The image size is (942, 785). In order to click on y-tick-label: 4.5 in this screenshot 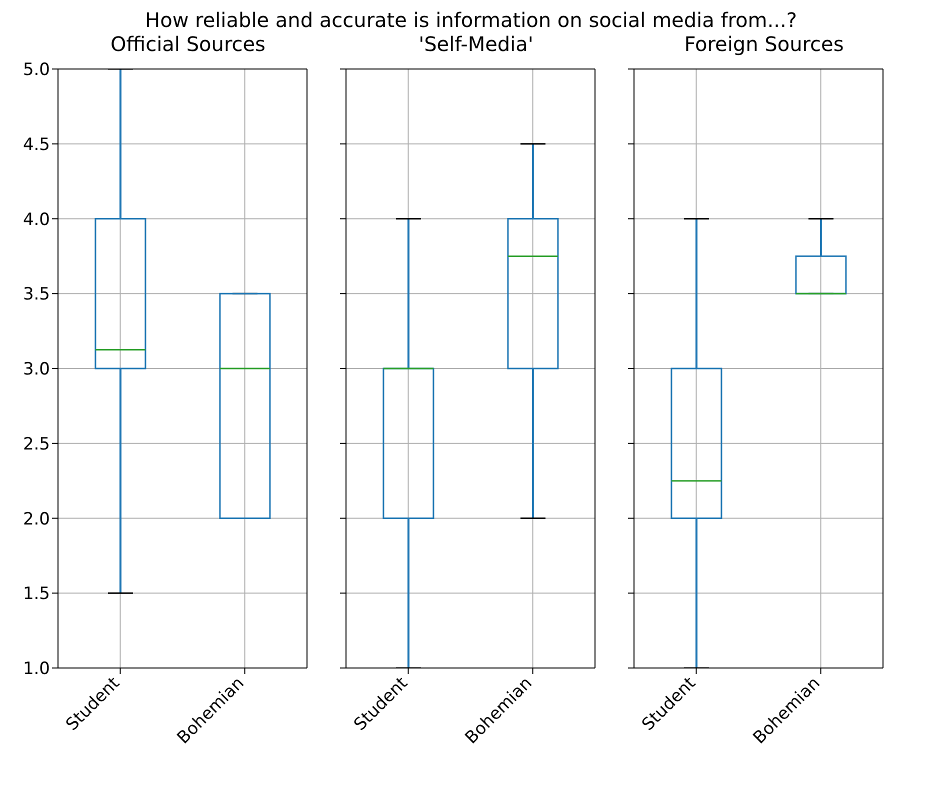, I will do `click(36, 144)`.